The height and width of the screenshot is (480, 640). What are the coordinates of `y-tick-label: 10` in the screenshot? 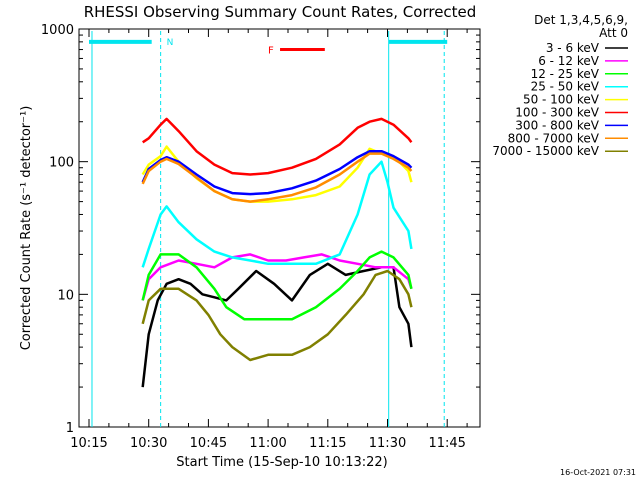 It's located at (65, 295).